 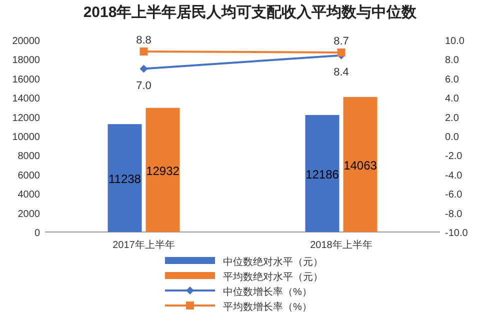 I want to click on y2-tick-label: 2.0, so click(x=452, y=118).